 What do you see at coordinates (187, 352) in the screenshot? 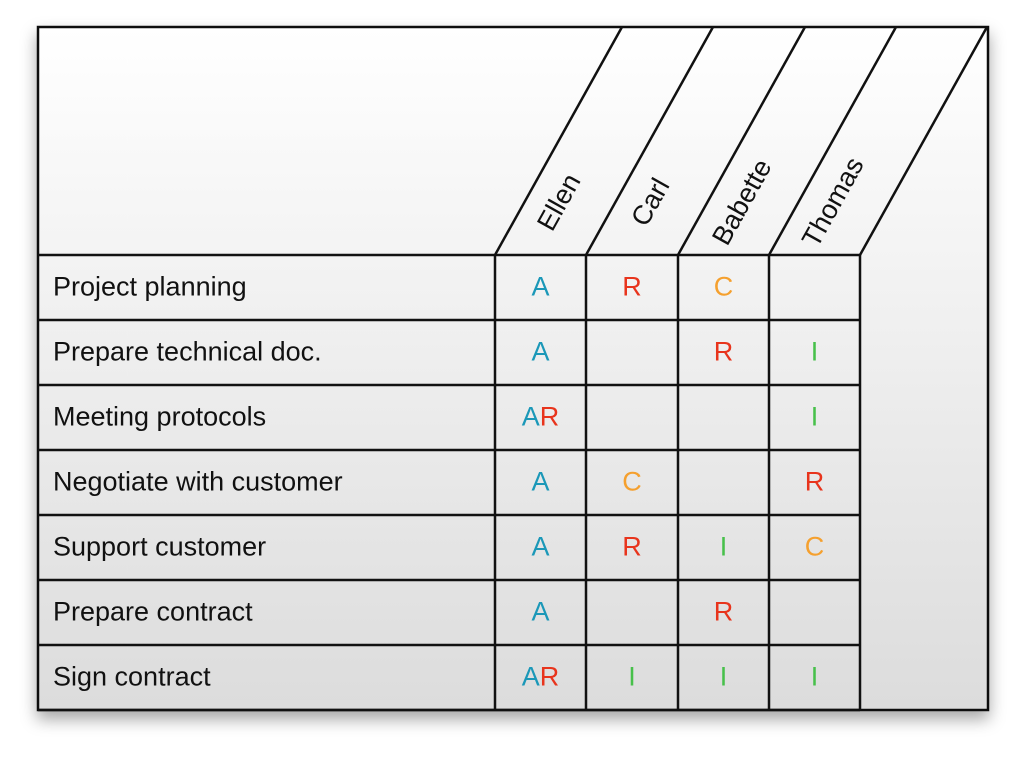
I see `task-label: Prepare technical doc.` at bounding box center [187, 352].